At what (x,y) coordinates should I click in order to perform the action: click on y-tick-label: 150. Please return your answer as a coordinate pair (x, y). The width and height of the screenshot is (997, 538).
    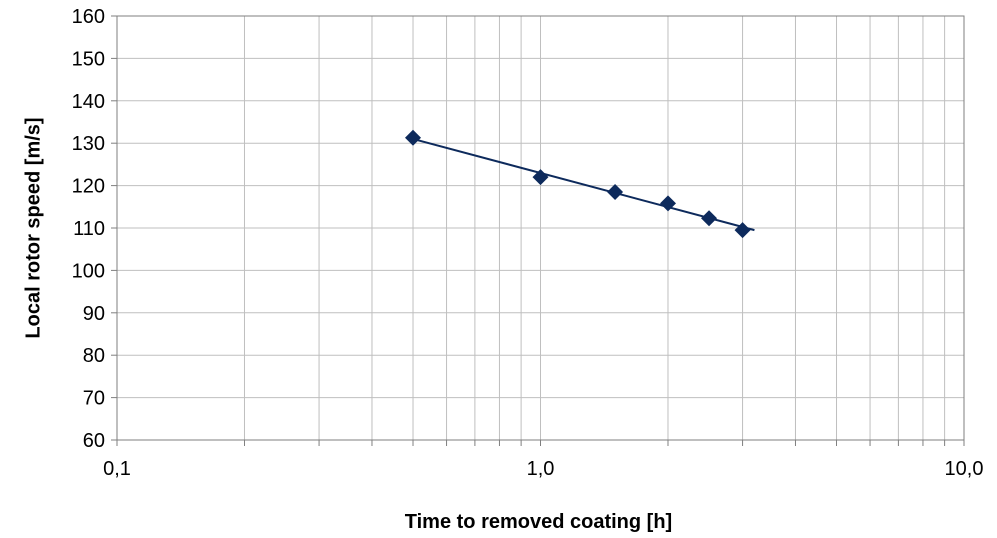
    Looking at the image, I should click on (88, 59).